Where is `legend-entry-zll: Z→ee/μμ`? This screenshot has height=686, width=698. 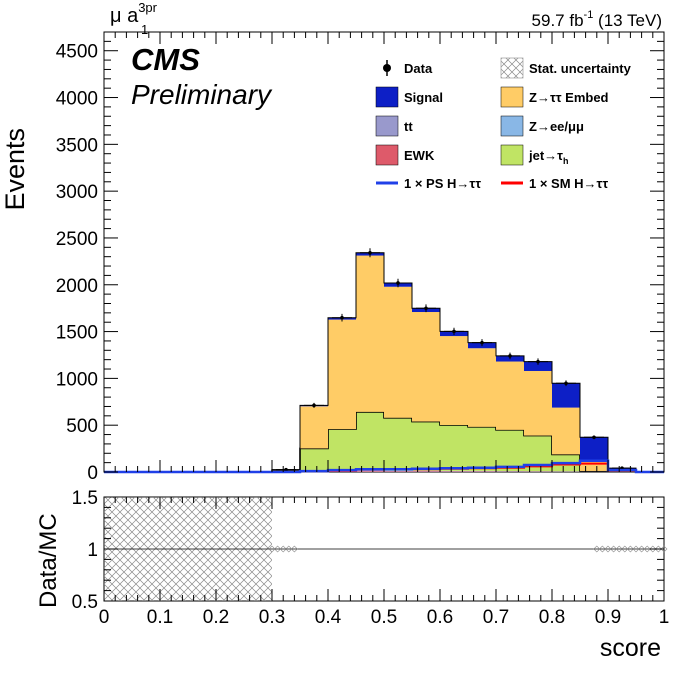 legend-entry-zll: Z→ee/μμ is located at coordinates (542, 126).